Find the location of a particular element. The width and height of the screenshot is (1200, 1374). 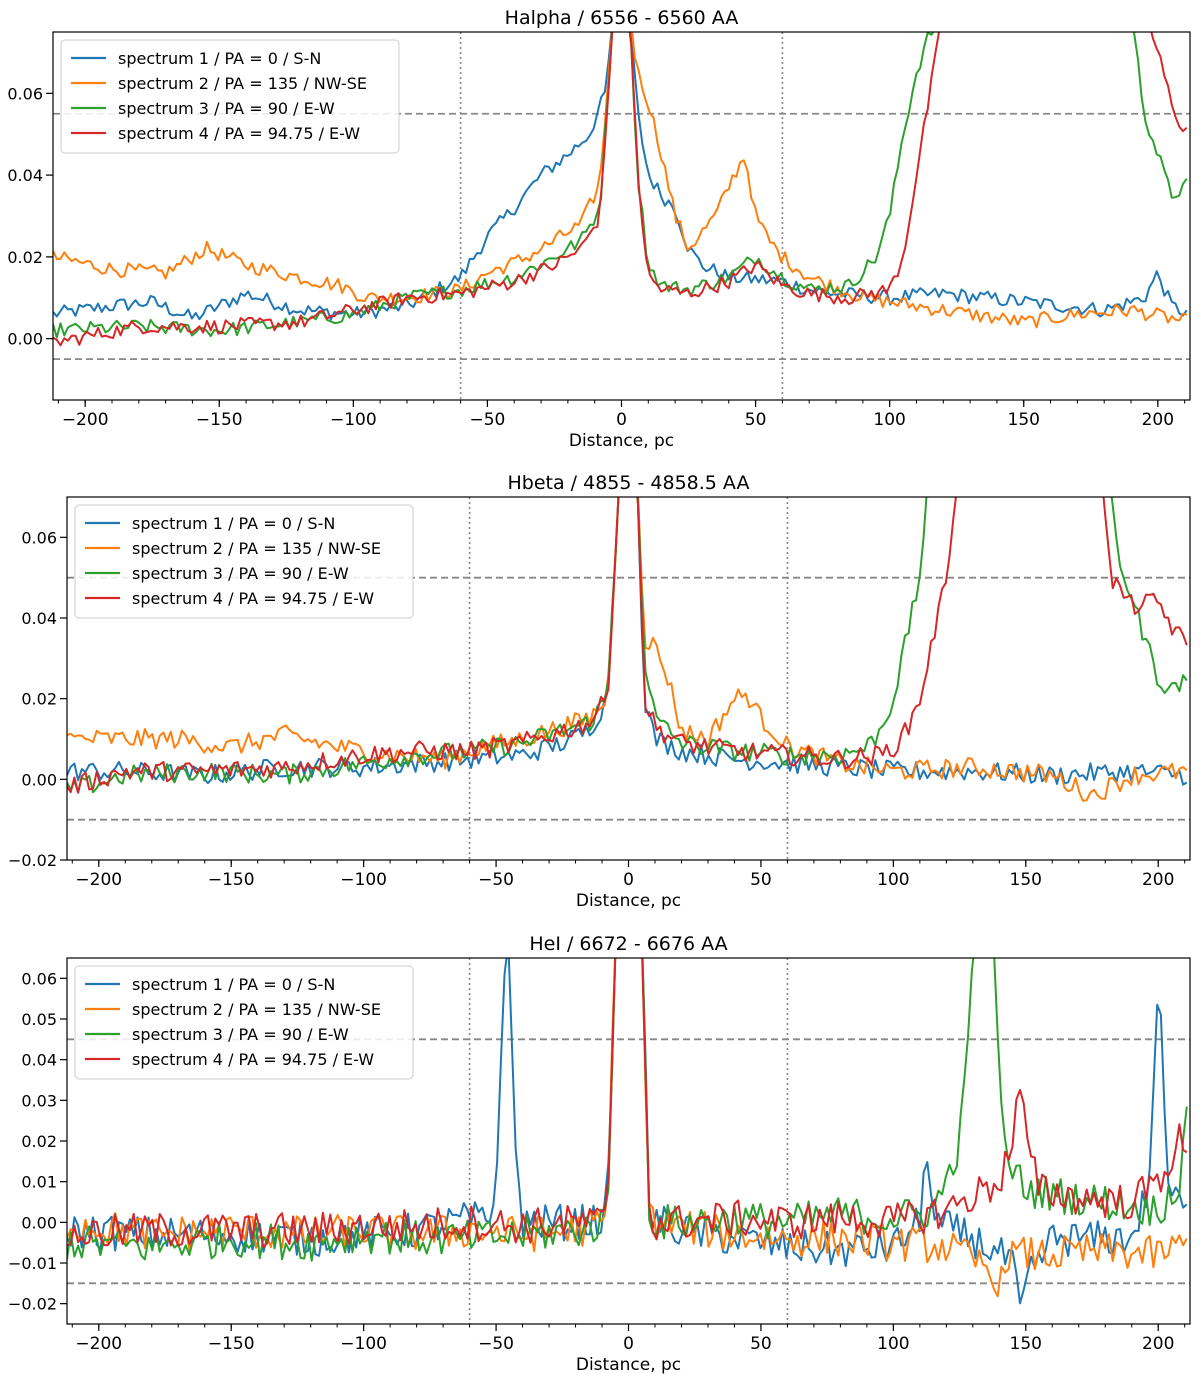

y-tick-label: −0.01 is located at coordinates (32, 1263).